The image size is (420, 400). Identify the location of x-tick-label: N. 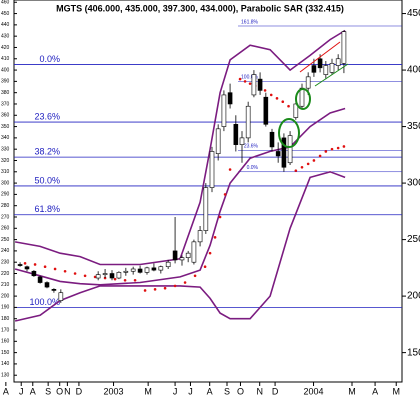
(259, 391).